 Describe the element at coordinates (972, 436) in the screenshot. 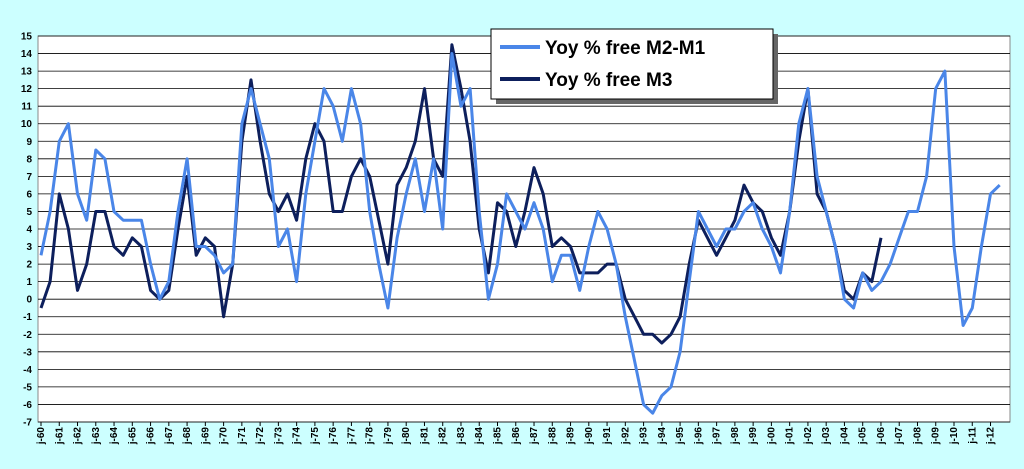

I see `x-tick-label: j-11` at that location.